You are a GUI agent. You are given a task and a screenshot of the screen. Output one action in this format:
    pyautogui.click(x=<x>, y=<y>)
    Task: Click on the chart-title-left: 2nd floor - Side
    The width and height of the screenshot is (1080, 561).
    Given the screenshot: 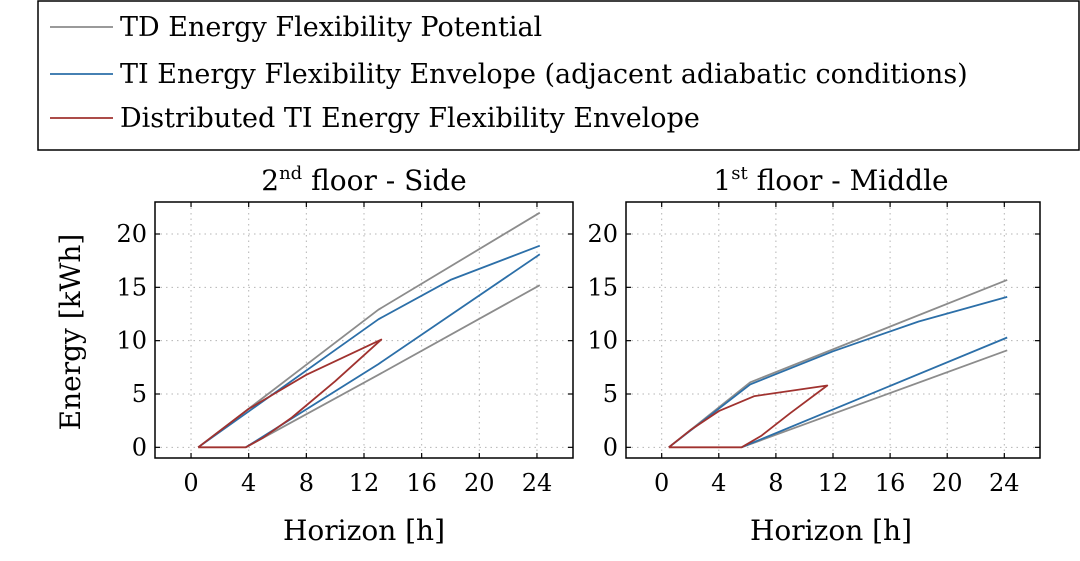 What is the action you would take?
    pyautogui.click(x=364, y=180)
    